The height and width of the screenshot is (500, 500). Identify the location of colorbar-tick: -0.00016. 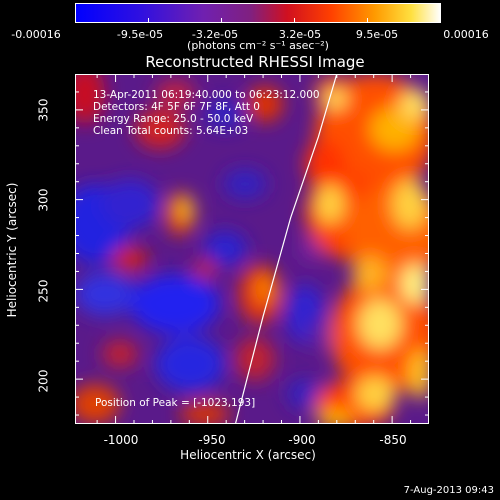
(36, 34).